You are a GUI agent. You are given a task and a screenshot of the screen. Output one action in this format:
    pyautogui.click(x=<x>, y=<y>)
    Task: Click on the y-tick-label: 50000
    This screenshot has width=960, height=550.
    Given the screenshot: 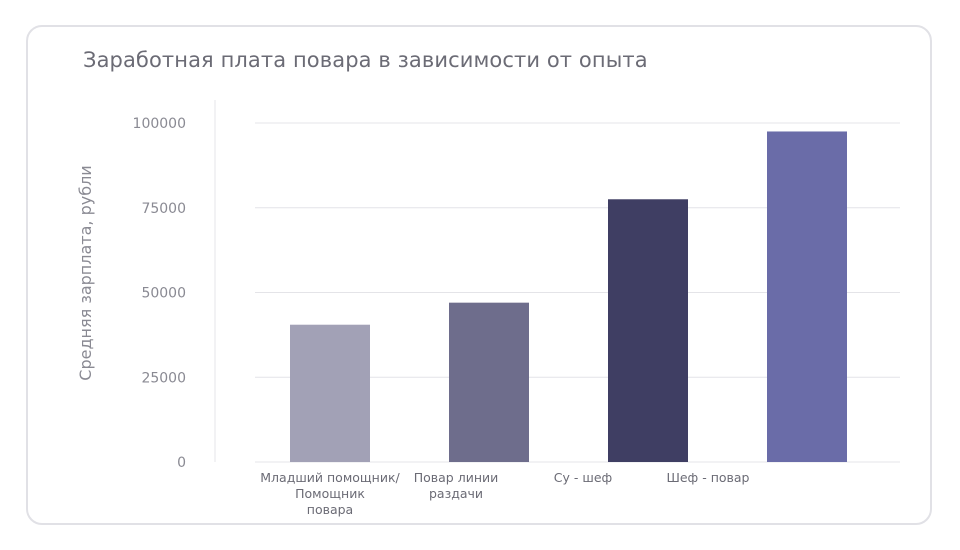 What is the action you would take?
    pyautogui.click(x=163, y=294)
    